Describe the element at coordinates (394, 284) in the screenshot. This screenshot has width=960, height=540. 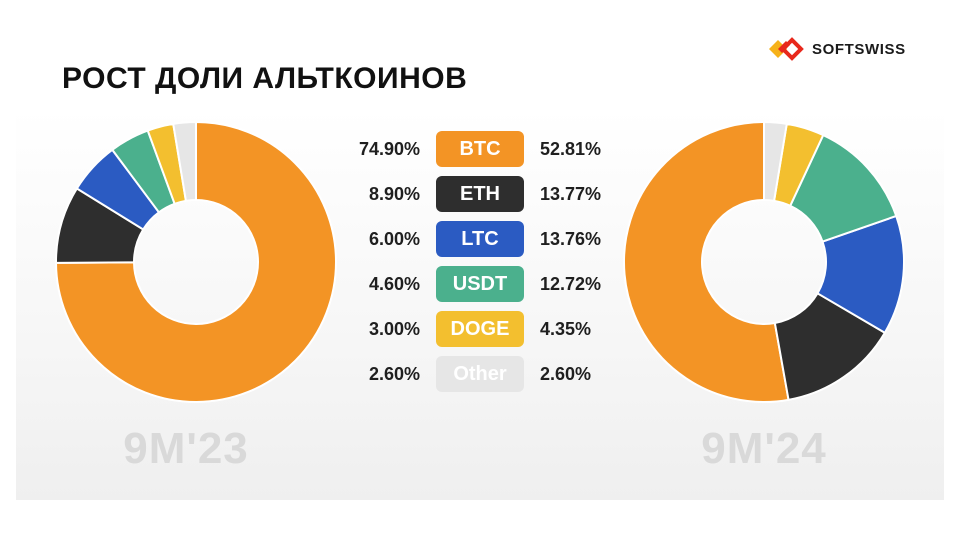
I see `pct-9m23-usdt: 4.60%` at that location.